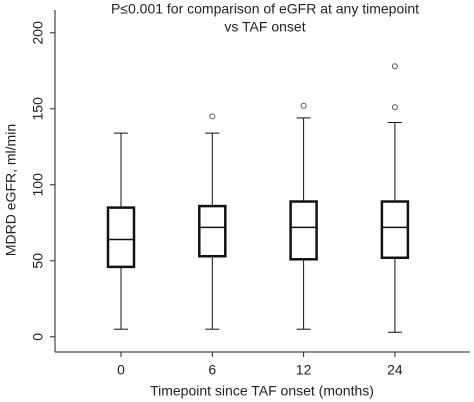 The image size is (474, 402). I want to click on x-axis-label: Timepoint since TAF onset (months), so click(262, 391).